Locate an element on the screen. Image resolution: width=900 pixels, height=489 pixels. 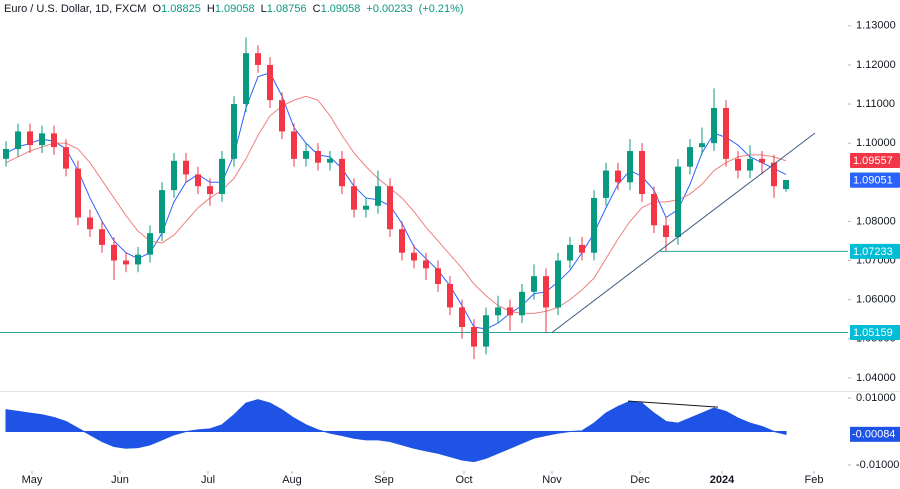
x-tick-label: 2024 is located at coordinates (722, 480).